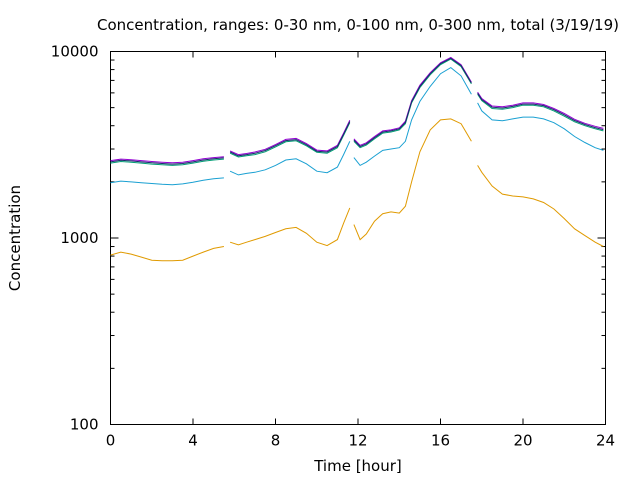 The width and height of the screenshot is (640, 480). Describe the element at coordinates (605, 441) in the screenshot. I see `x-tick-label: 24` at that location.